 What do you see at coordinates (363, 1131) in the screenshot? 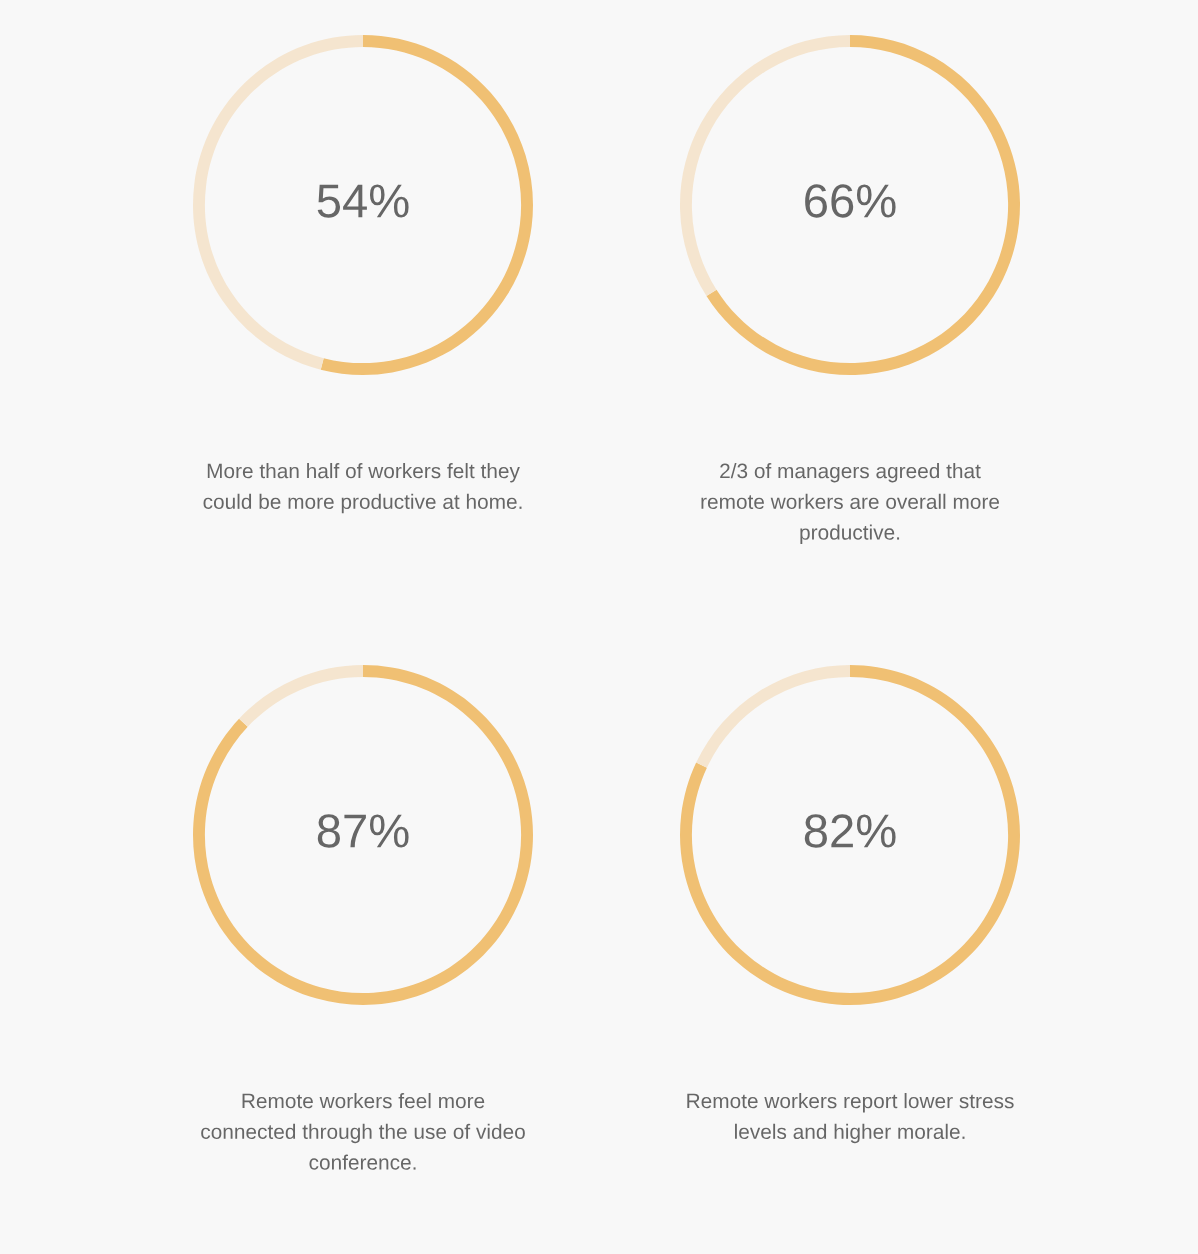
I see `text: Remote workers feel more connected through the use of video conference.` at bounding box center [363, 1131].